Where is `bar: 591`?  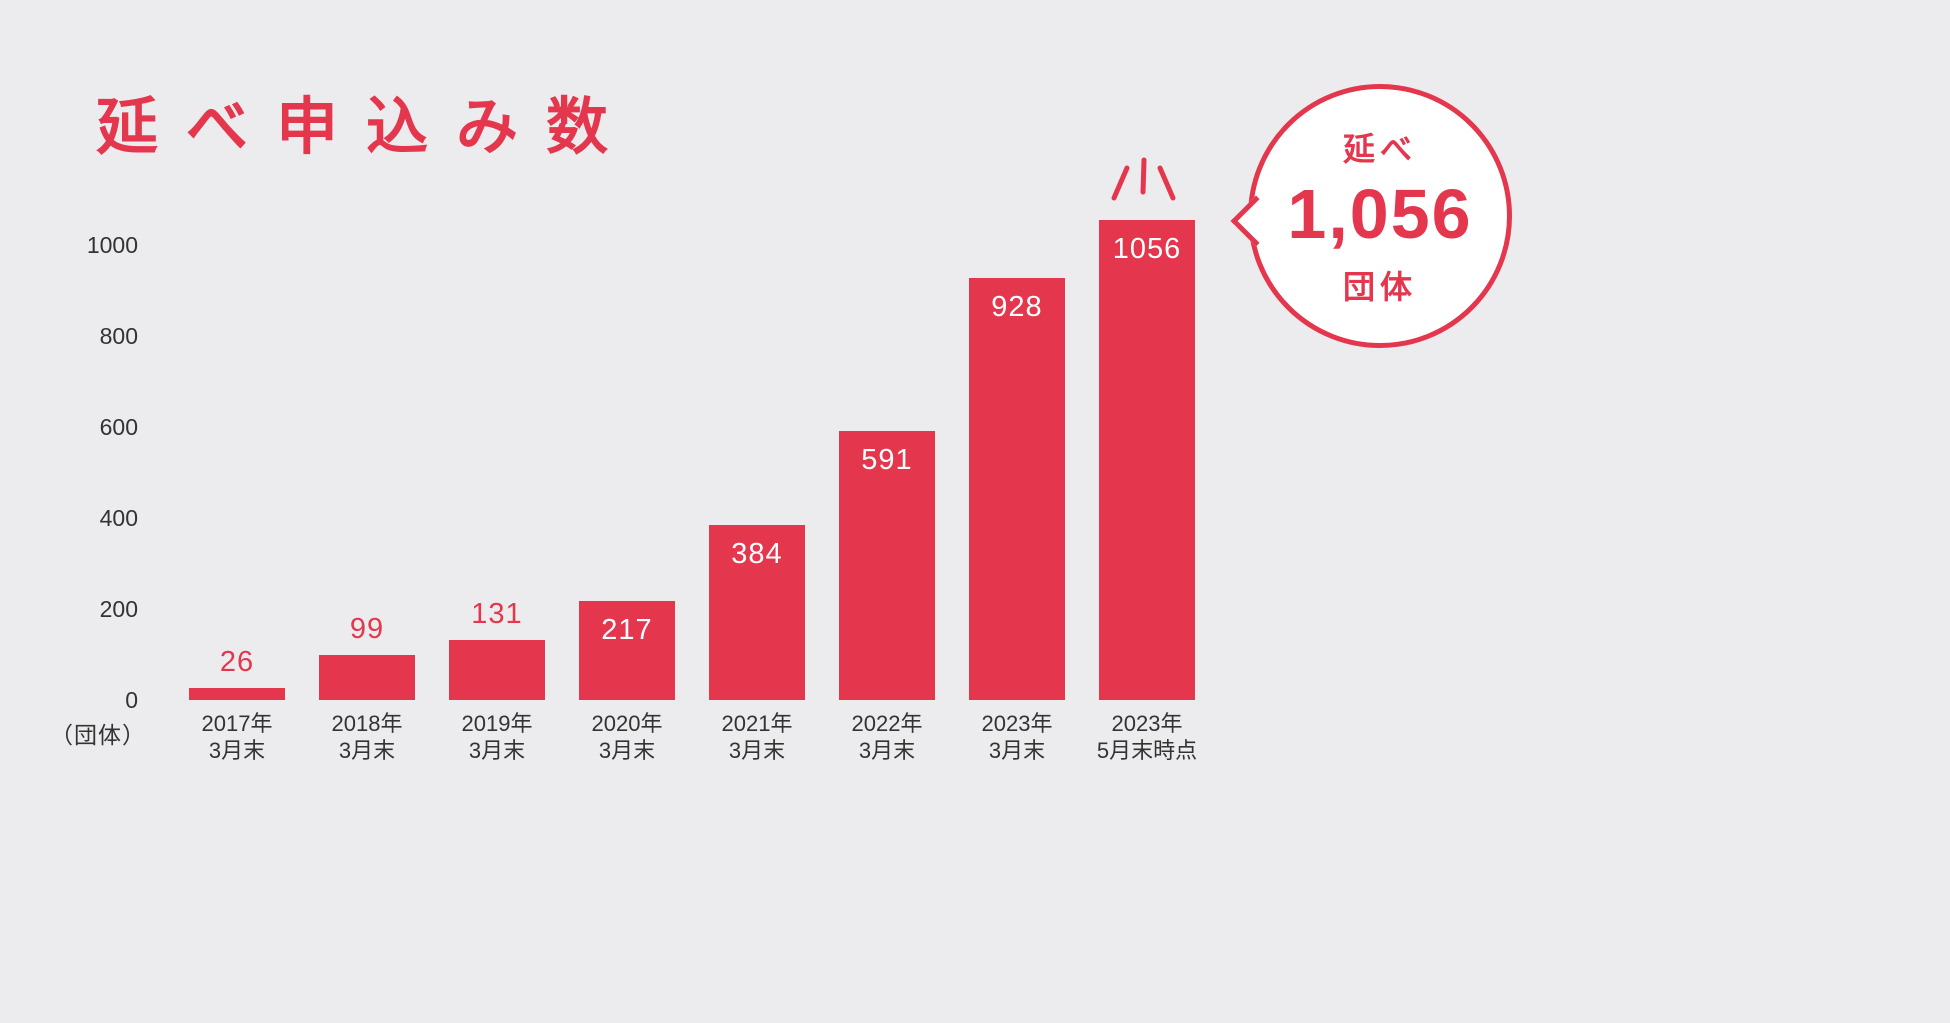
bar: 591 is located at coordinates (887, 565).